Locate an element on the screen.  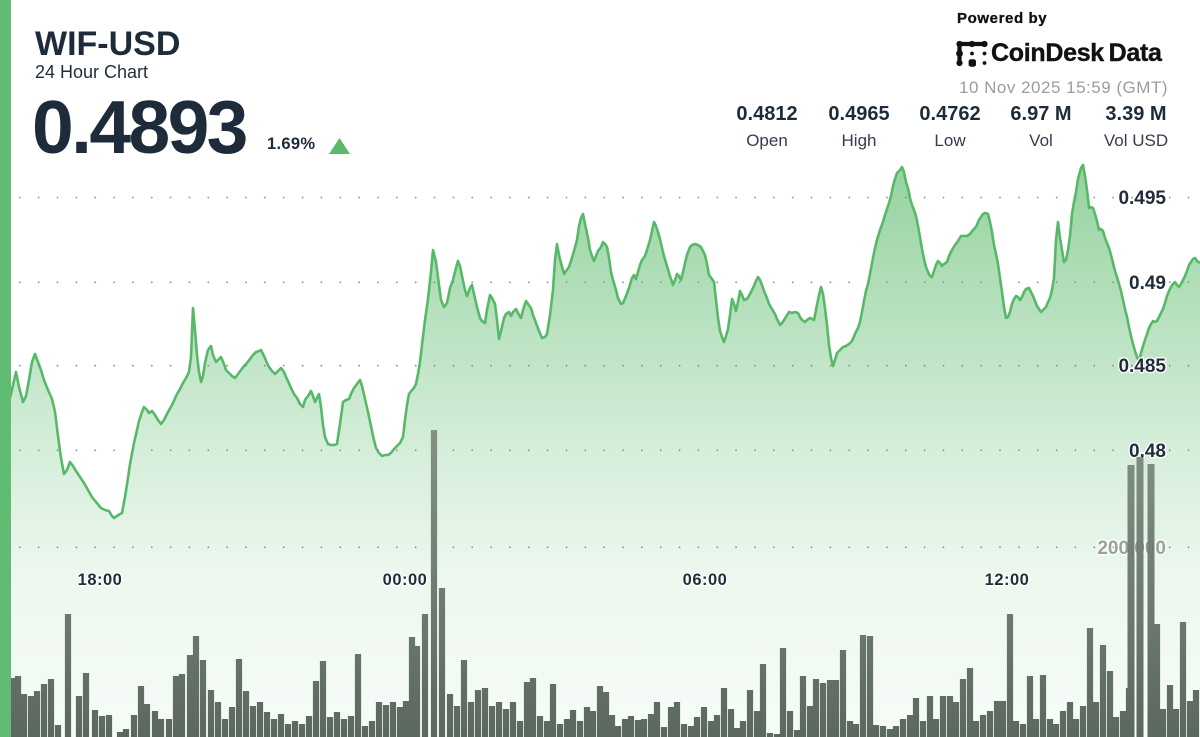
svg-text: 0.48 is located at coordinates (1147, 451).